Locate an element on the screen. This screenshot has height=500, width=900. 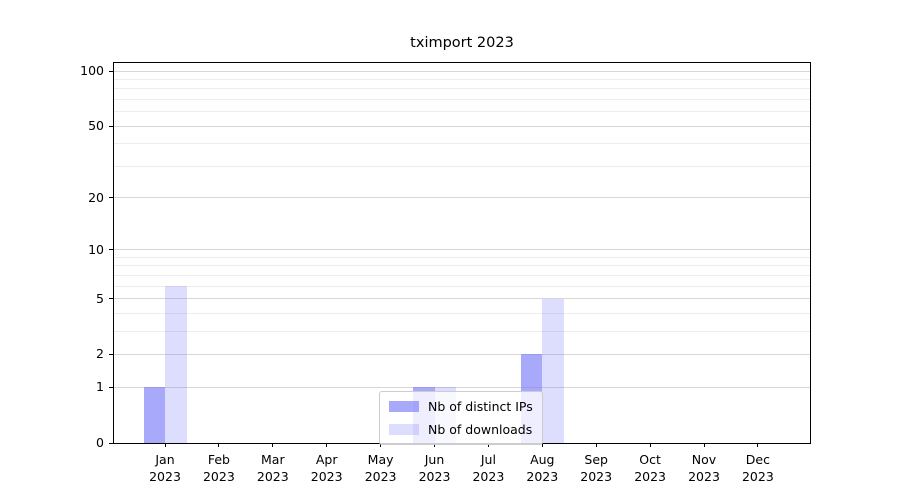
legend-swatch-downloads is located at coordinates (404, 429).